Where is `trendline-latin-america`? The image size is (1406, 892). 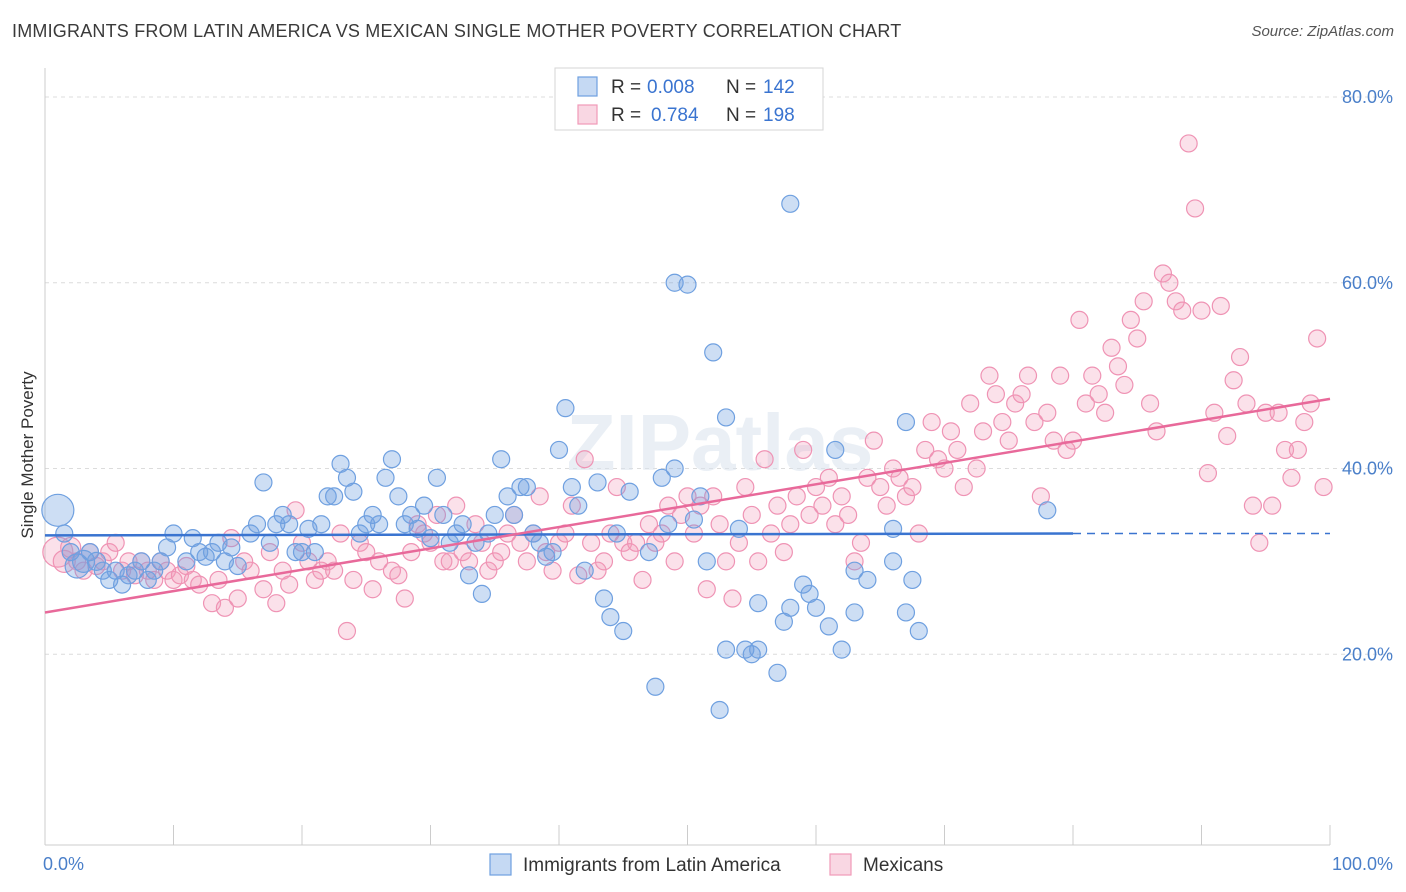 trendline-latin-america is located at coordinates (559, 534).